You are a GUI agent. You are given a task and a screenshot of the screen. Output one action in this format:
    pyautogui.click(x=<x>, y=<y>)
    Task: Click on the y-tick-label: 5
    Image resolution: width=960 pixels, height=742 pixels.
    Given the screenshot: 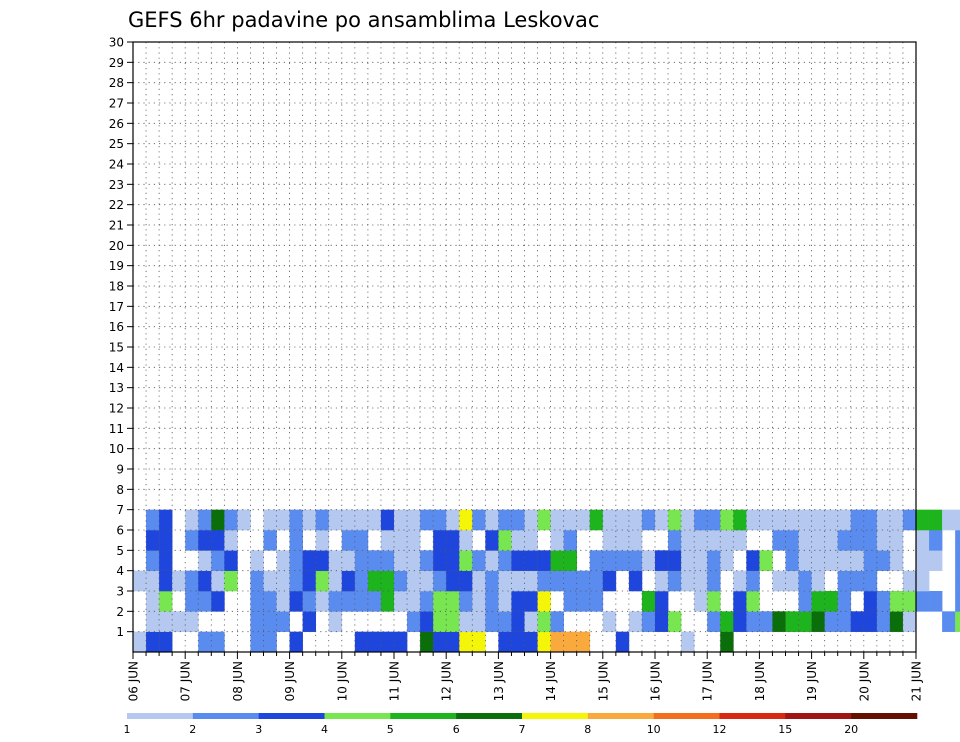 What is the action you would take?
    pyautogui.click(x=120, y=551)
    